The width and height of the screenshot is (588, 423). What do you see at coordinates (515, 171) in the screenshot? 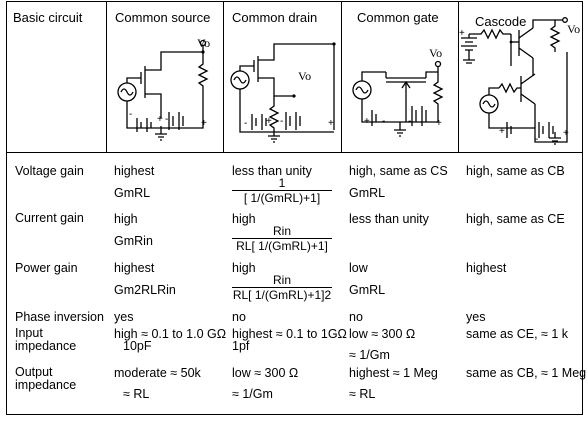
I see `voltage-gain-cascode: high, same as CB` at bounding box center [515, 171].